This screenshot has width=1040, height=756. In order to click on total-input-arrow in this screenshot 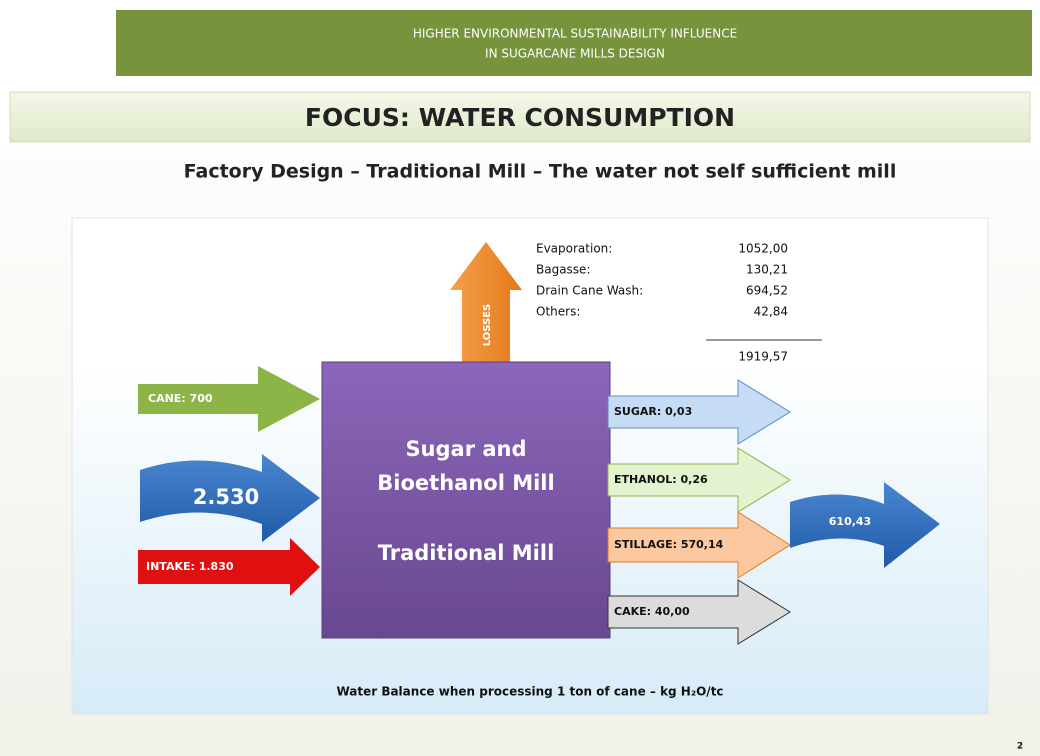, I will do `click(230, 498)`.